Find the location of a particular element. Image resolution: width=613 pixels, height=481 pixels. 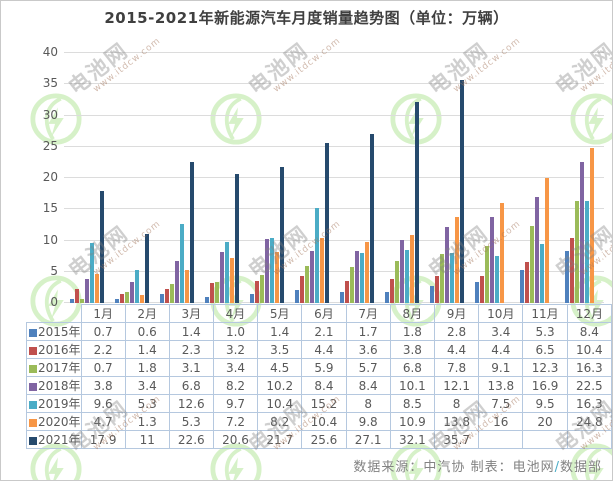

legend-label: 2019年 is located at coordinates (59, 404).